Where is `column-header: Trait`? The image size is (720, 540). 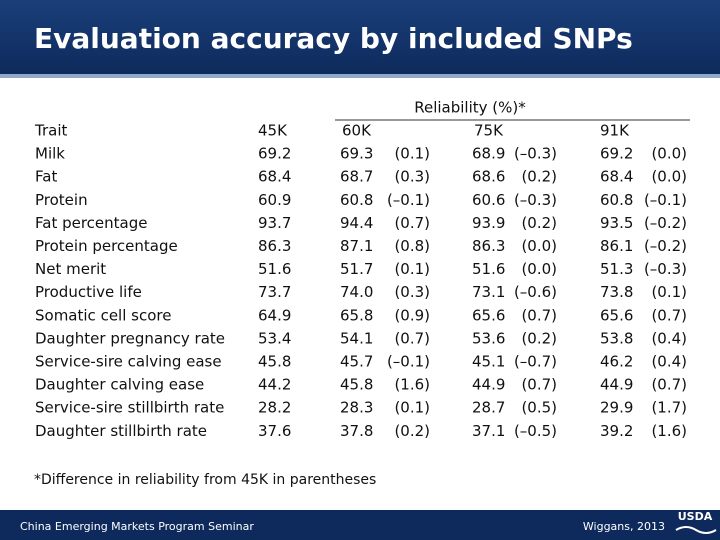
column-header: Trait is located at coordinates (50, 131).